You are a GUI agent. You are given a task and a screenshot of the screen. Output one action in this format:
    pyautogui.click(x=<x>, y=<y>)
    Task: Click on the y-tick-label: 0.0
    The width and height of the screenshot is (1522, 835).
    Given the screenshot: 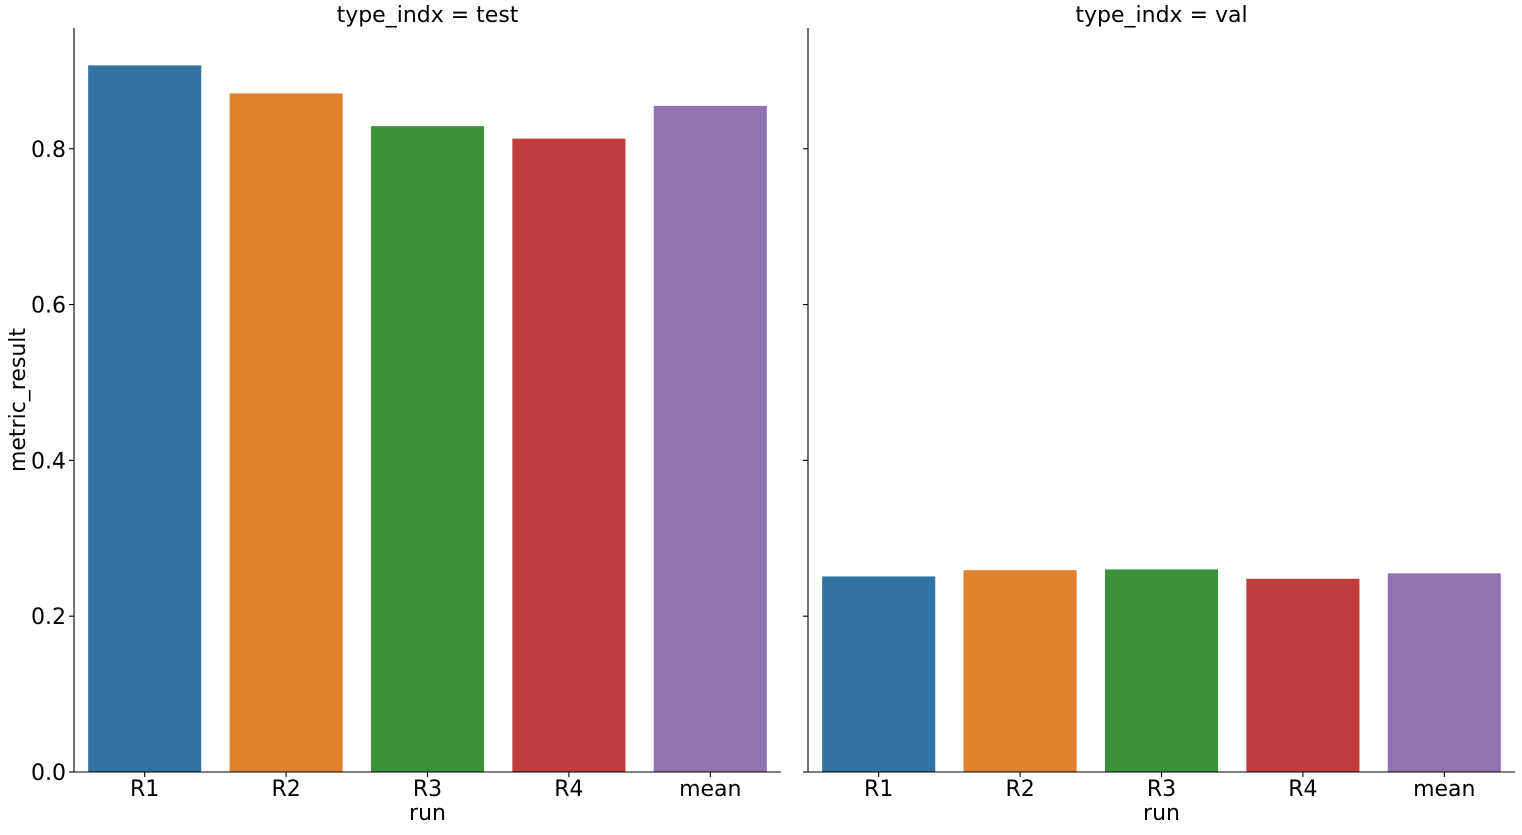 What is the action you would take?
    pyautogui.click(x=48, y=773)
    